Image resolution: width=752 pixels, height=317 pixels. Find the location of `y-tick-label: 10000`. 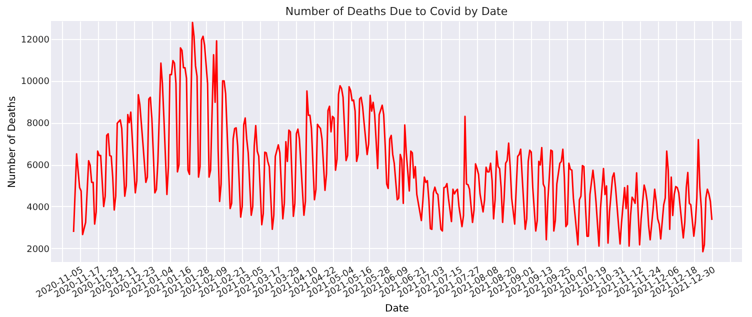

y-tick-label: 10000 is located at coordinates (35, 82).